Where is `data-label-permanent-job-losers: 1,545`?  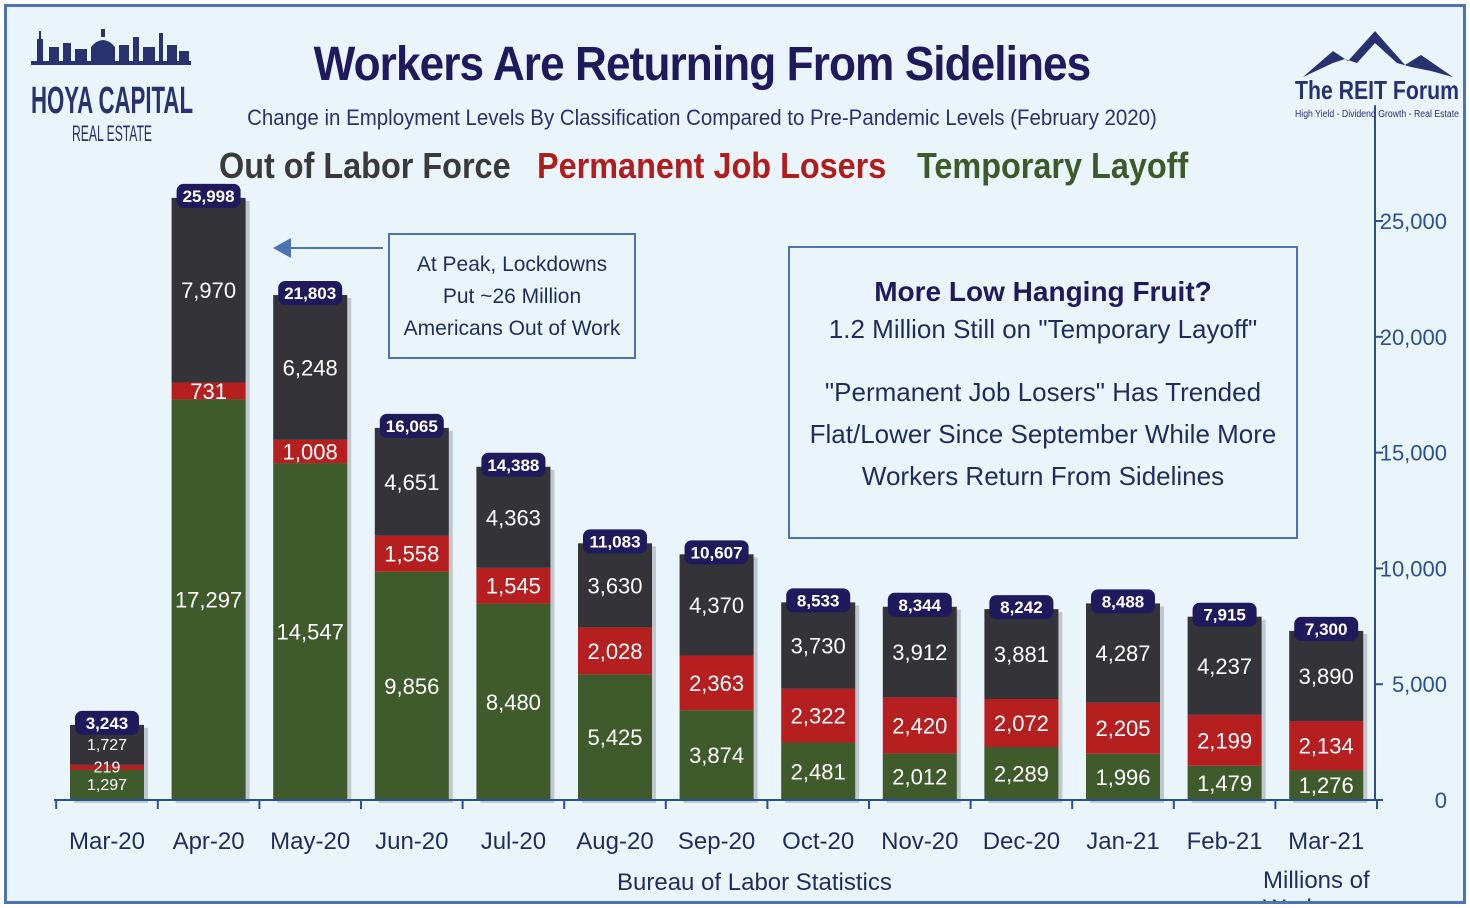 data-label-permanent-job-losers: 1,545 is located at coordinates (513, 586).